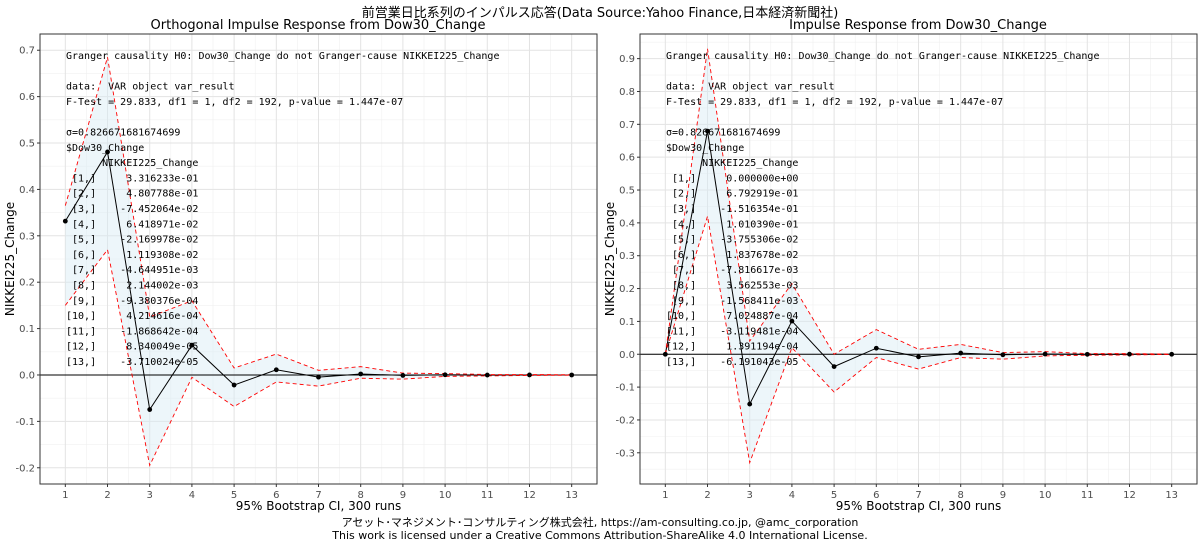 The image size is (1200, 542). I want to click on annotation-line: [10,] 4.214616e-04, so click(132, 316).